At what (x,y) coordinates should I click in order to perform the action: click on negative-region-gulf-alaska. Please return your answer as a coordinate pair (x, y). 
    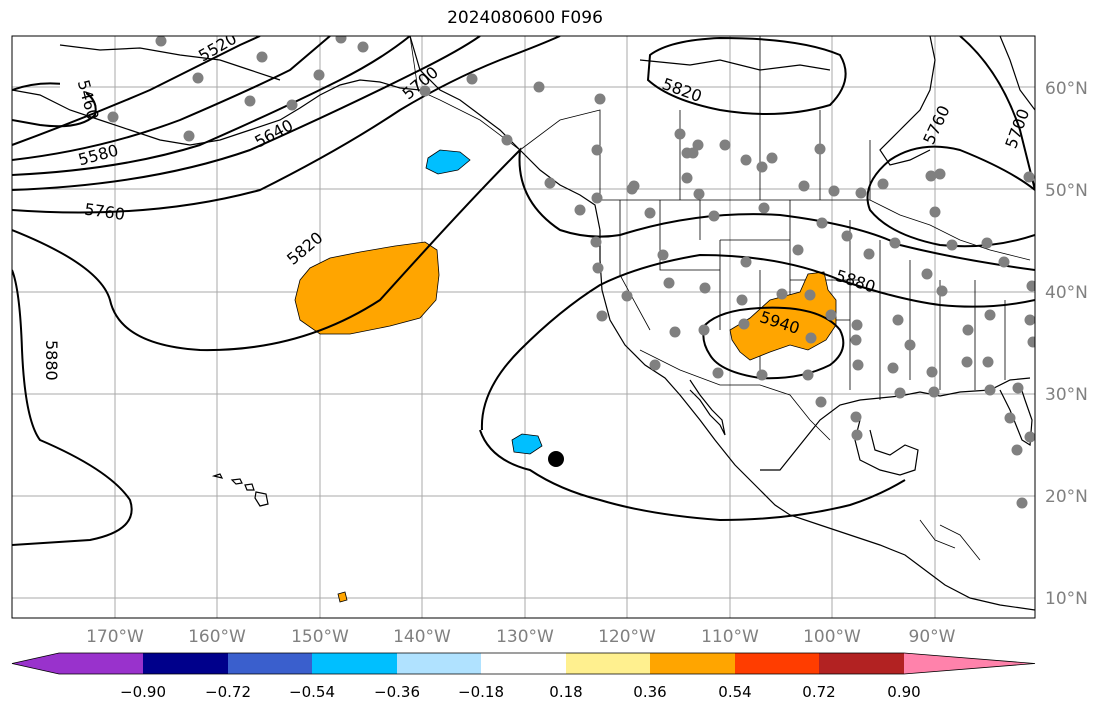
    Looking at the image, I should click on (448, 162).